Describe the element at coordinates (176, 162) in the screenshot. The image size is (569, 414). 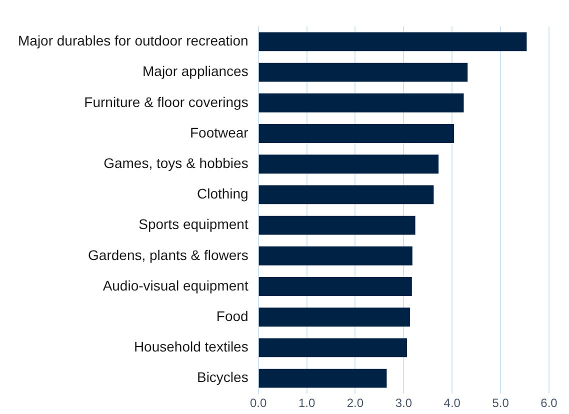
I see `y-tick-label: Games, toys & hobbies` at that location.